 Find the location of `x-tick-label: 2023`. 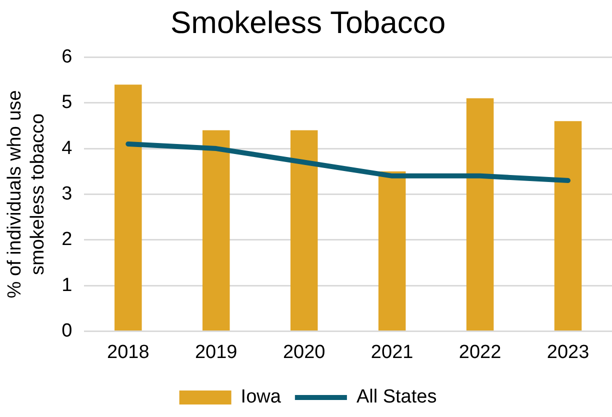

x-tick-label: 2023 is located at coordinates (568, 352).